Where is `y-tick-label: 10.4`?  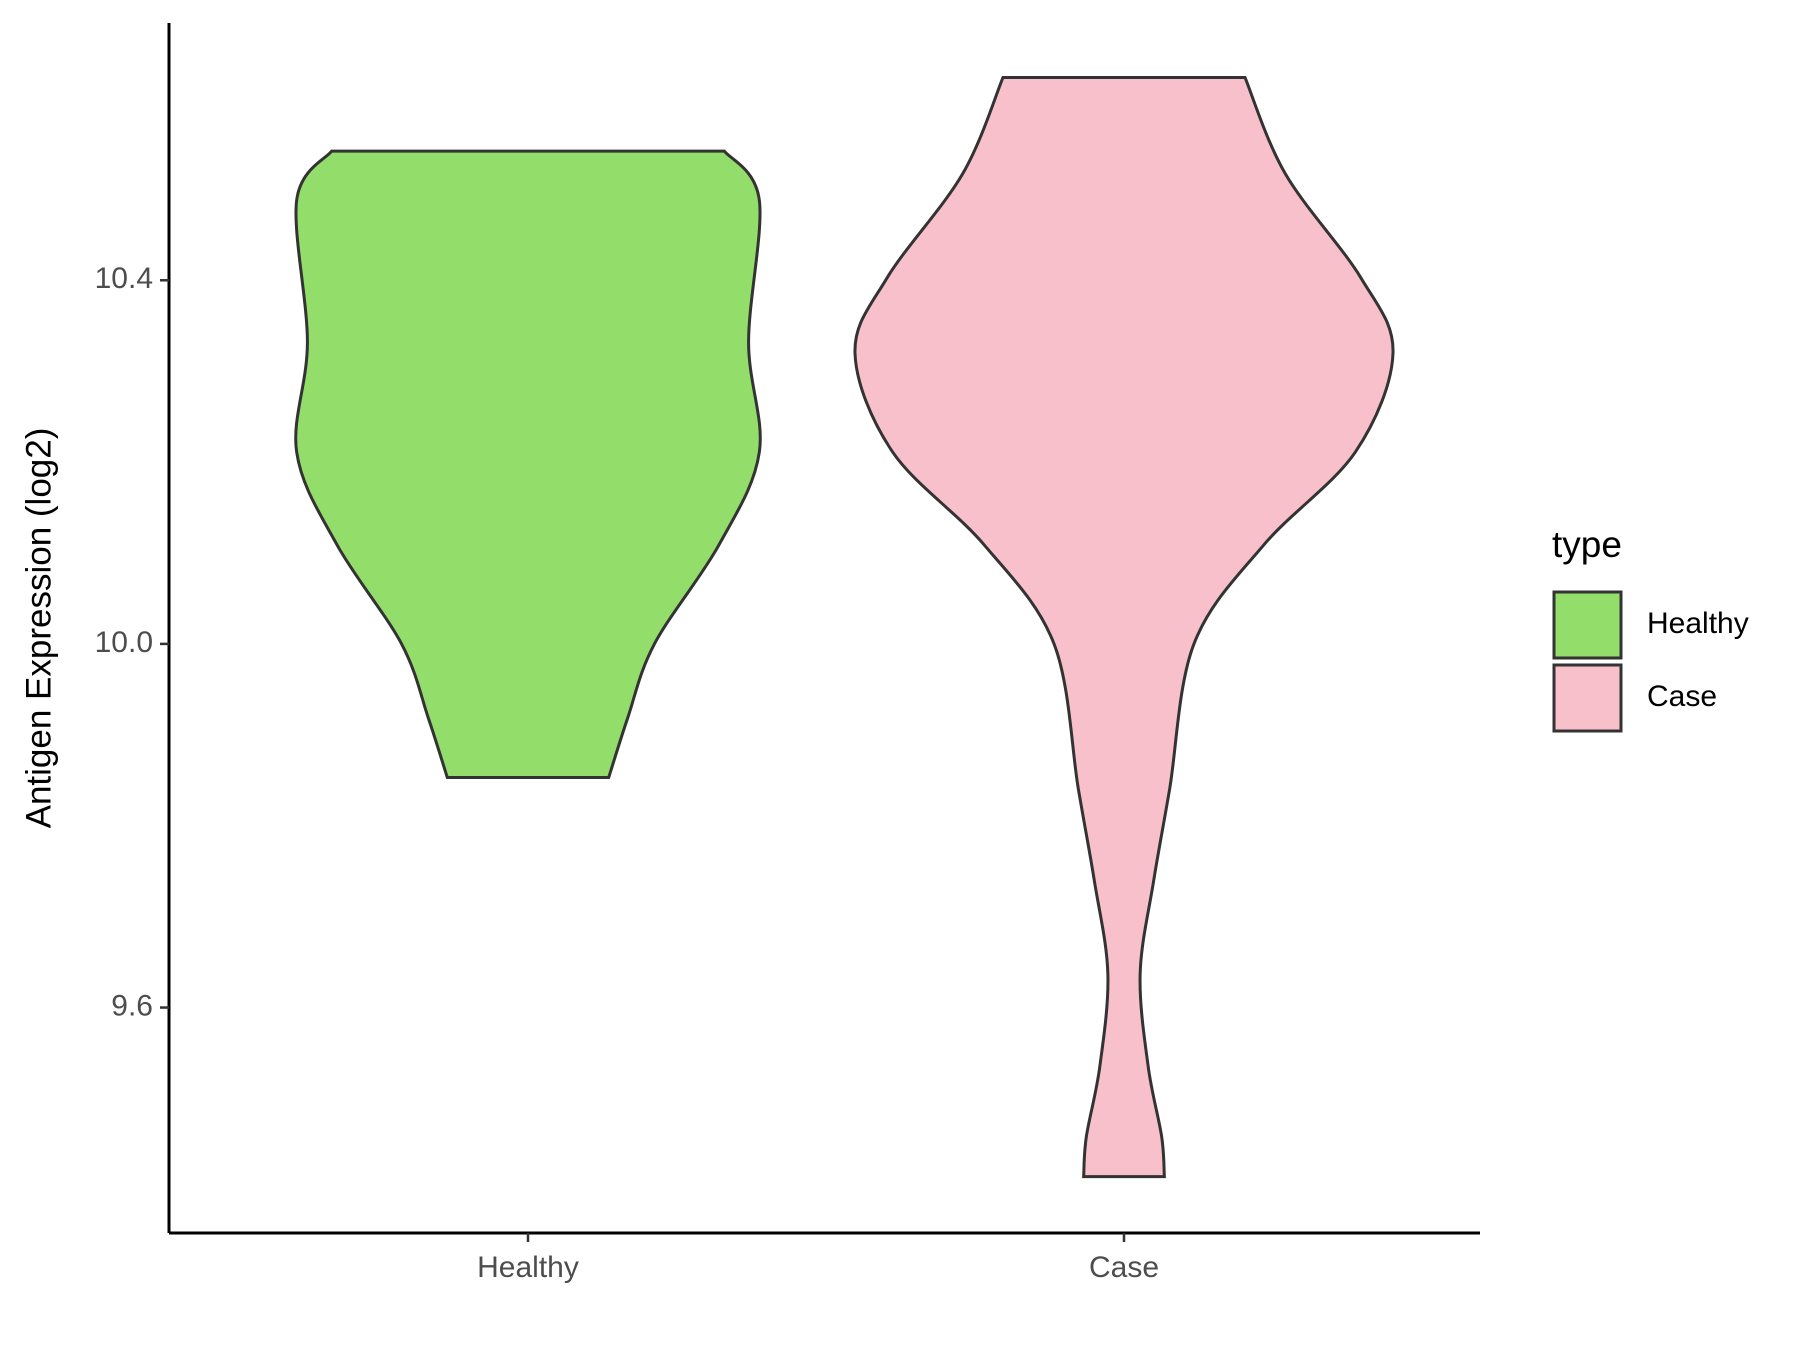
y-tick-label: 10.4 is located at coordinates (124, 278).